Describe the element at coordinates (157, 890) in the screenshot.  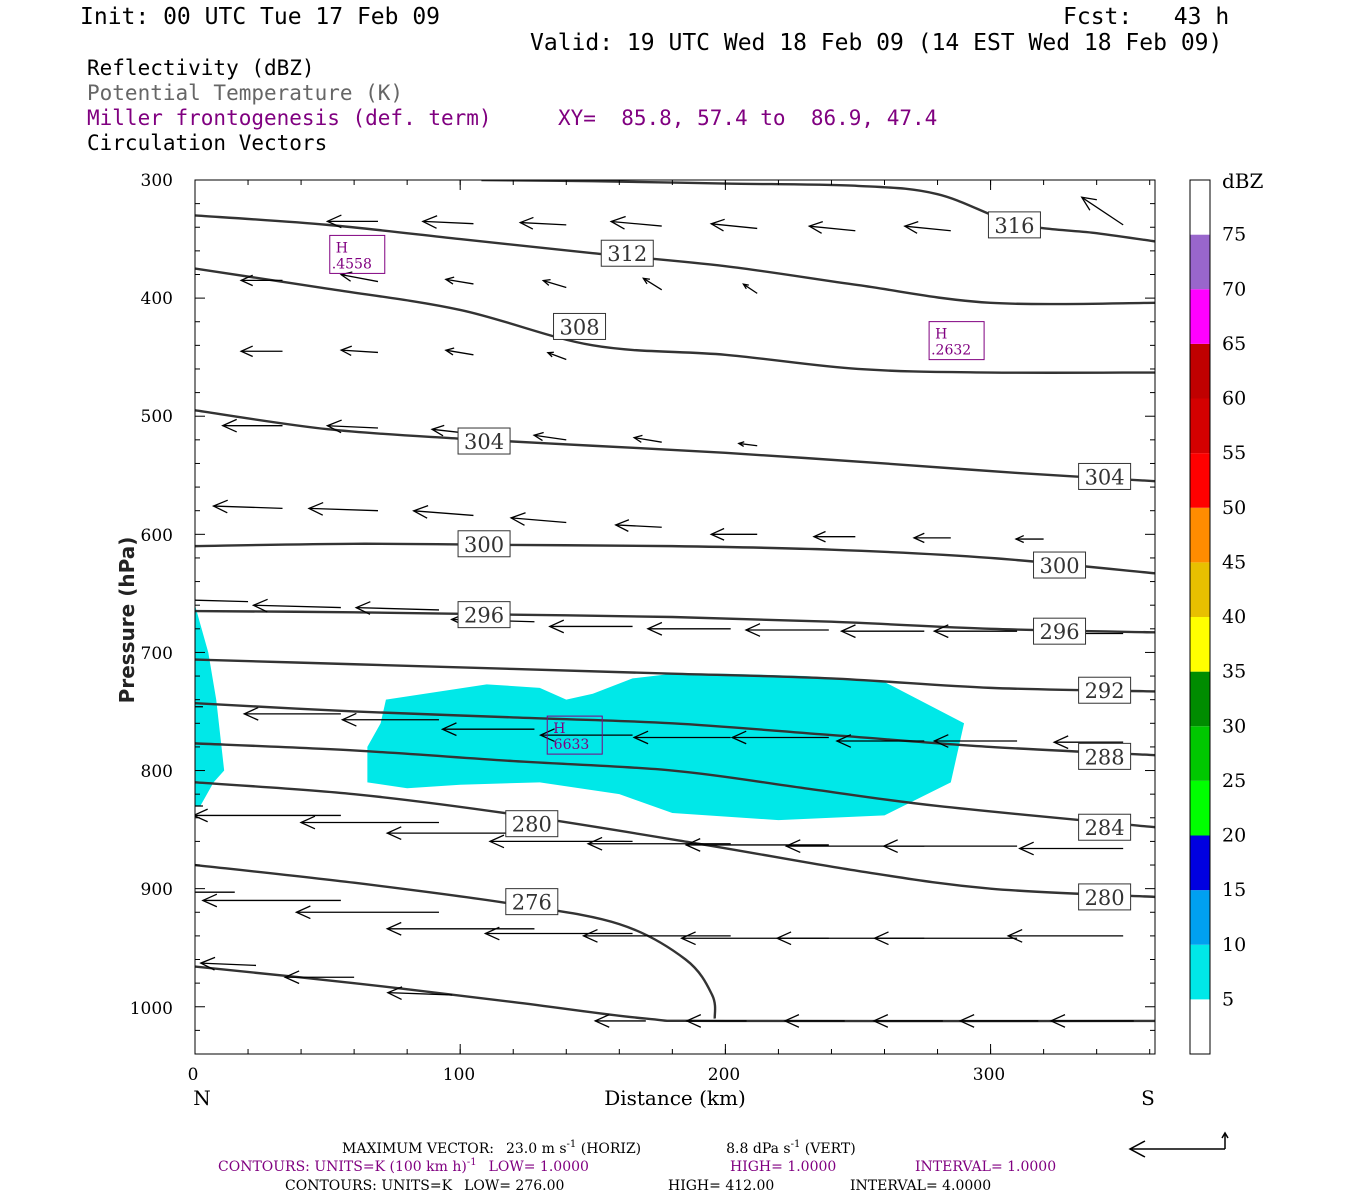
I see `y-tick-label: 900` at that location.